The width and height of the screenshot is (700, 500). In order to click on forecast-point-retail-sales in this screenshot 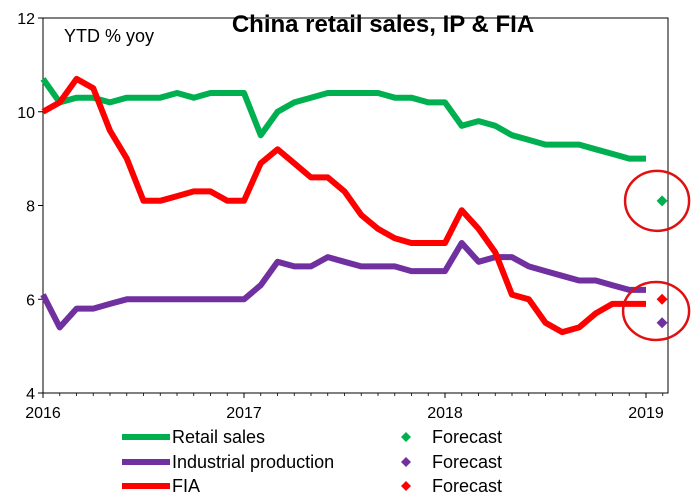, I will do `click(662, 201)`.